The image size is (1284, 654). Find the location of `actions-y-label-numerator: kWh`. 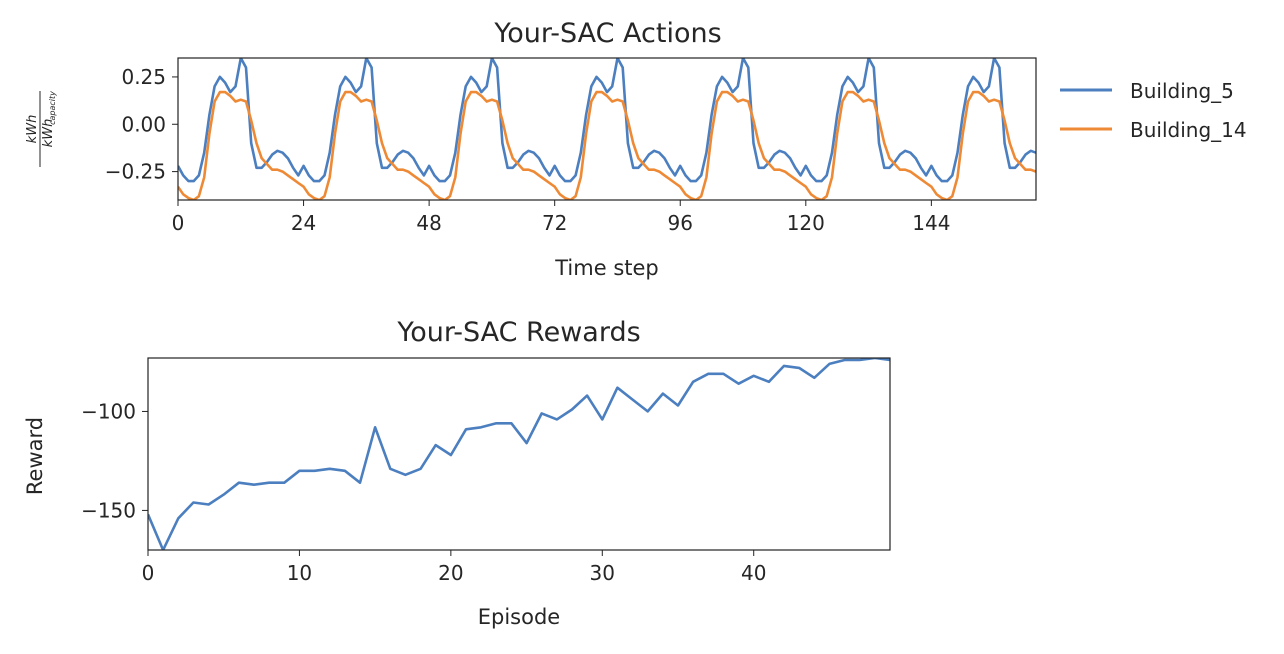

actions-y-label-numerator: kWh is located at coordinates (32, 129).